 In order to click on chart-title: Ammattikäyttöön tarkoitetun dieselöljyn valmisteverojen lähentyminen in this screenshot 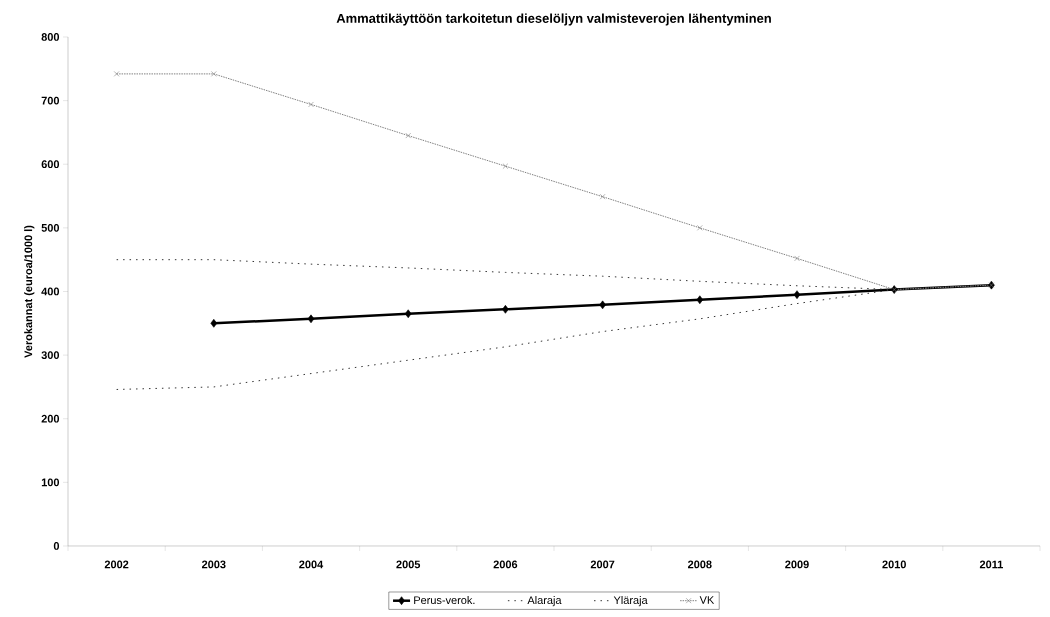, I will do `click(553, 19)`.